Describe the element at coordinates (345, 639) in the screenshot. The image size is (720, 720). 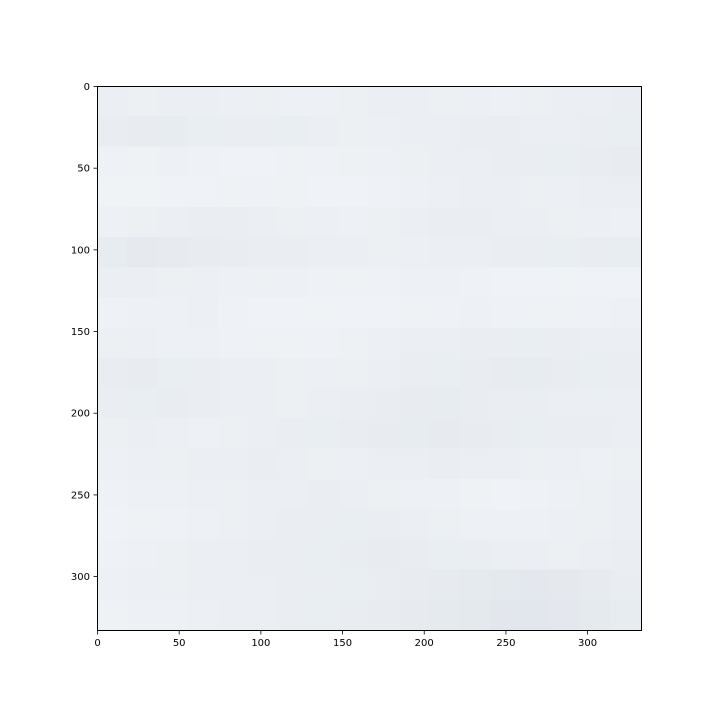
I see `x-axis: 0 50 100 150 200 250 300` at that location.